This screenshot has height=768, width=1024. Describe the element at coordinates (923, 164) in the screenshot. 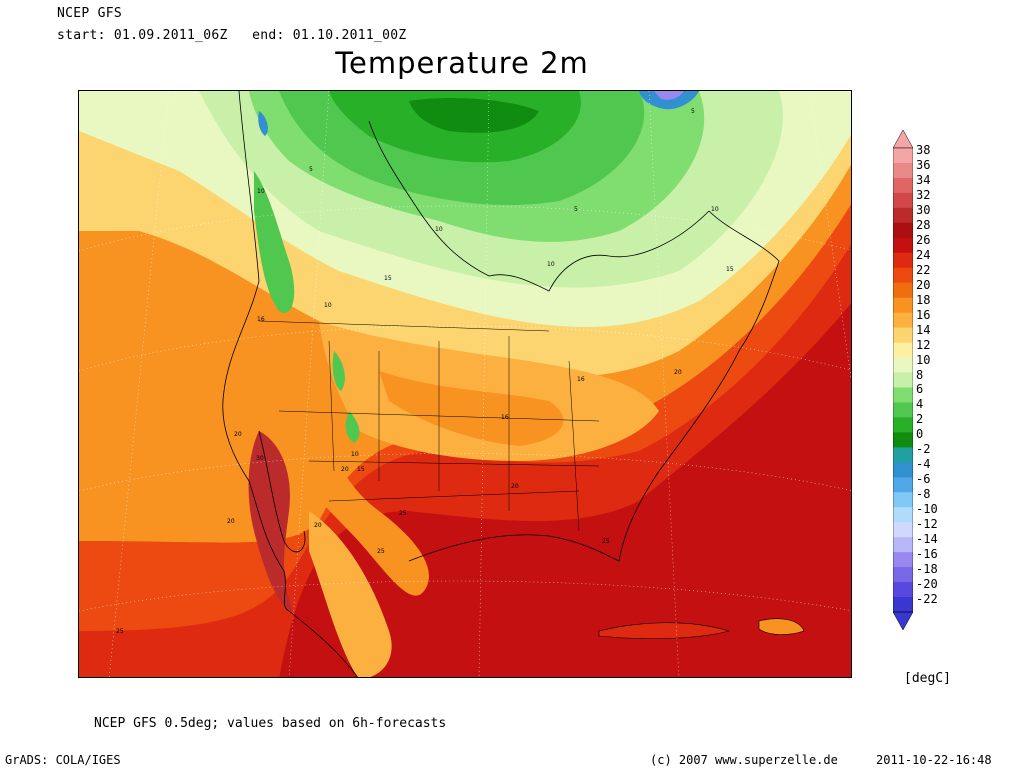

I see `colorbar-tick-label: 36` at that location.